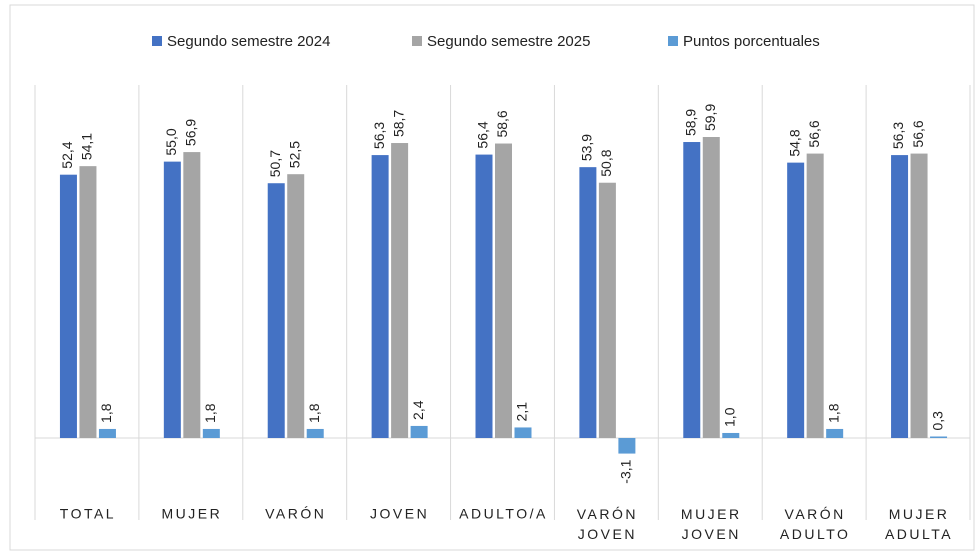 The height and width of the screenshot is (555, 980). What do you see at coordinates (248, 41) in the screenshot?
I see `legend-label: Segundo semestre 2024` at bounding box center [248, 41].